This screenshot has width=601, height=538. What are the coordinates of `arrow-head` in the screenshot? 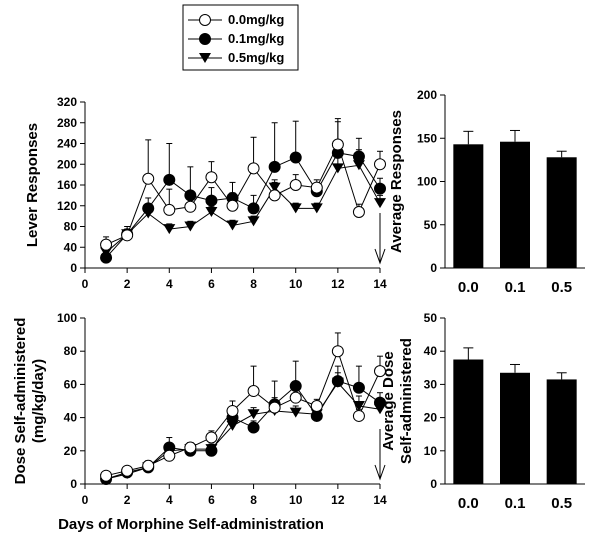 It's located at (380, 472).